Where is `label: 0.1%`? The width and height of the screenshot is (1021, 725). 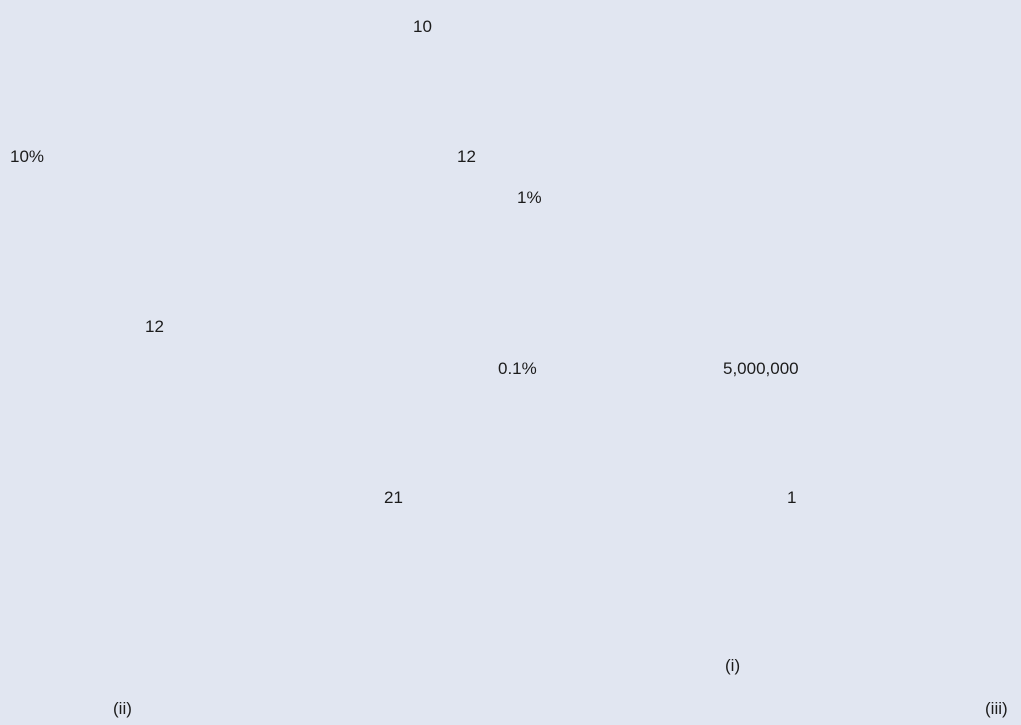
label: 0.1% is located at coordinates (517, 368).